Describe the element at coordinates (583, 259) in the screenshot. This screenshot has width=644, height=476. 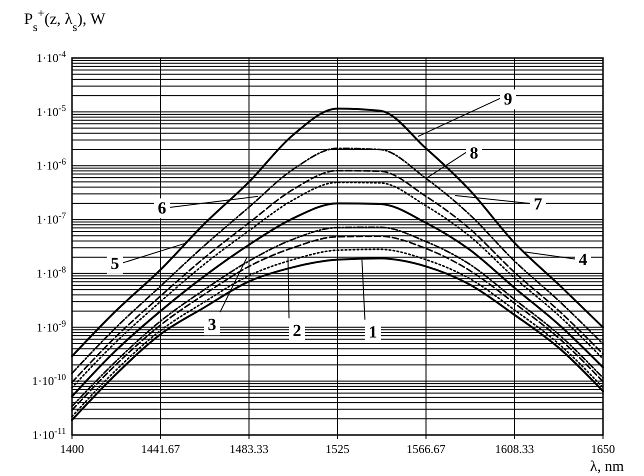
I see `annotation: 4` at that location.